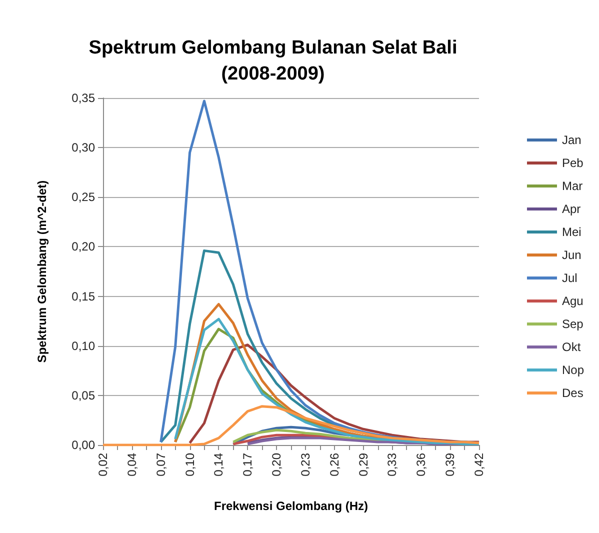 This screenshot has height=533, width=599. I want to click on y-tick-label: 0,30, so click(84, 147).